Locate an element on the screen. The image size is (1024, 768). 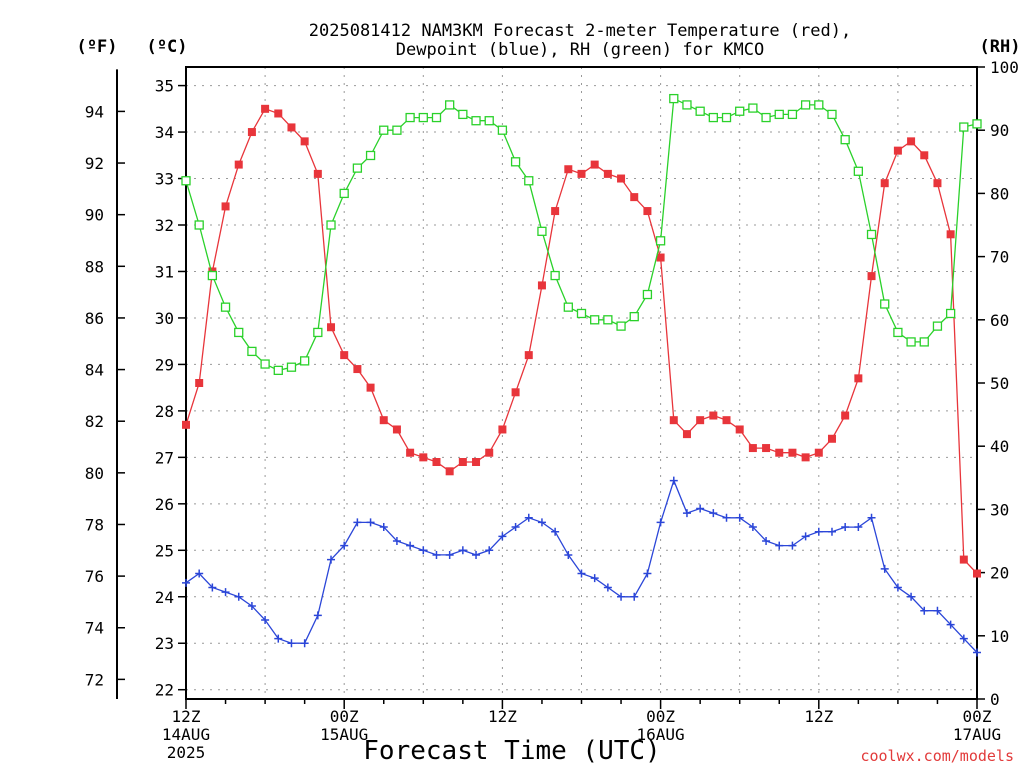
rh-tick-label: 60 is located at coordinates (999, 320).